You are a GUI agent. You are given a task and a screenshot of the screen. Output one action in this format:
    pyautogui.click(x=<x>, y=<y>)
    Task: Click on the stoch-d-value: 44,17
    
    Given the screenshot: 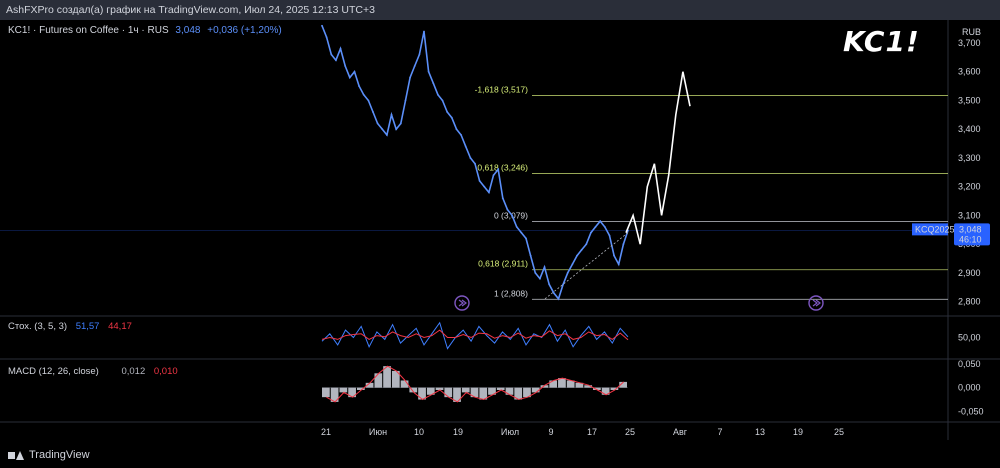 What is the action you would take?
    pyautogui.click(x=120, y=326)
    